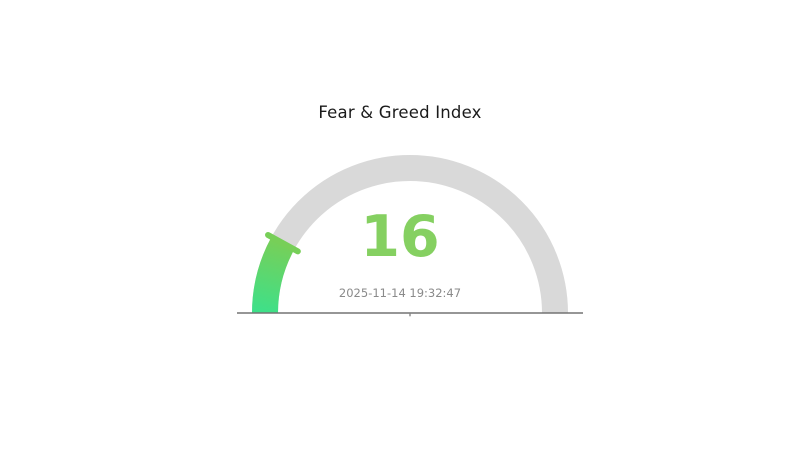 Image resolution: width=800 pixels, height=450 pixels. What do you see at coordinates (273, 275) in the screenshot?
I see `gauge-value-arc` at bounding box center [273, 275].